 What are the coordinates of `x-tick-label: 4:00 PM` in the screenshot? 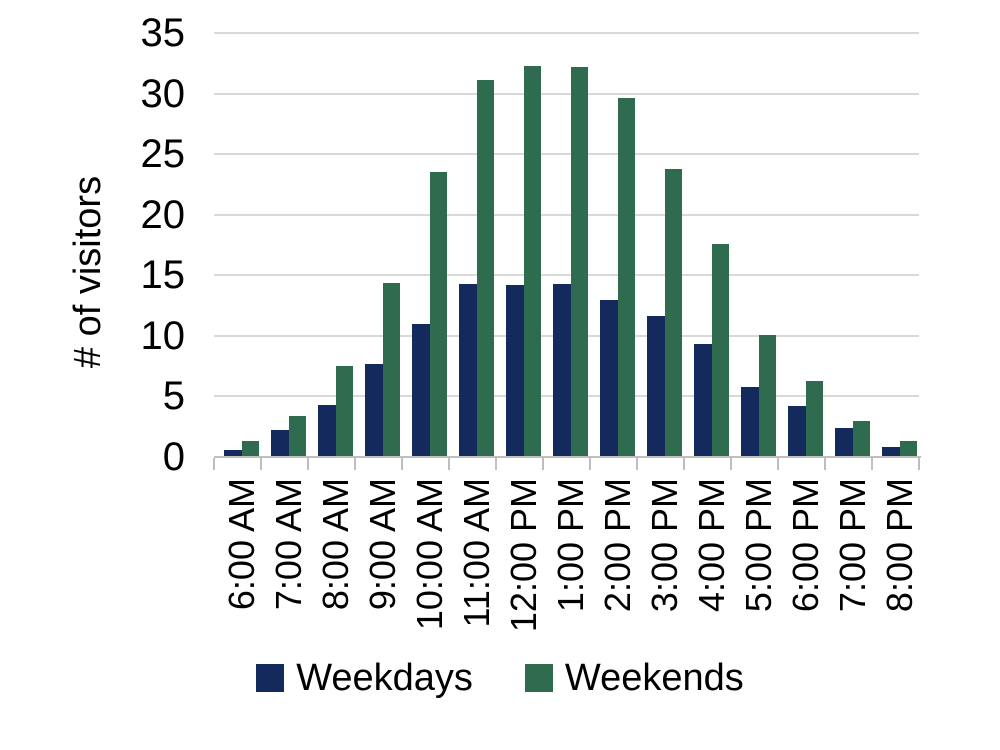 It's located at (711, 545).